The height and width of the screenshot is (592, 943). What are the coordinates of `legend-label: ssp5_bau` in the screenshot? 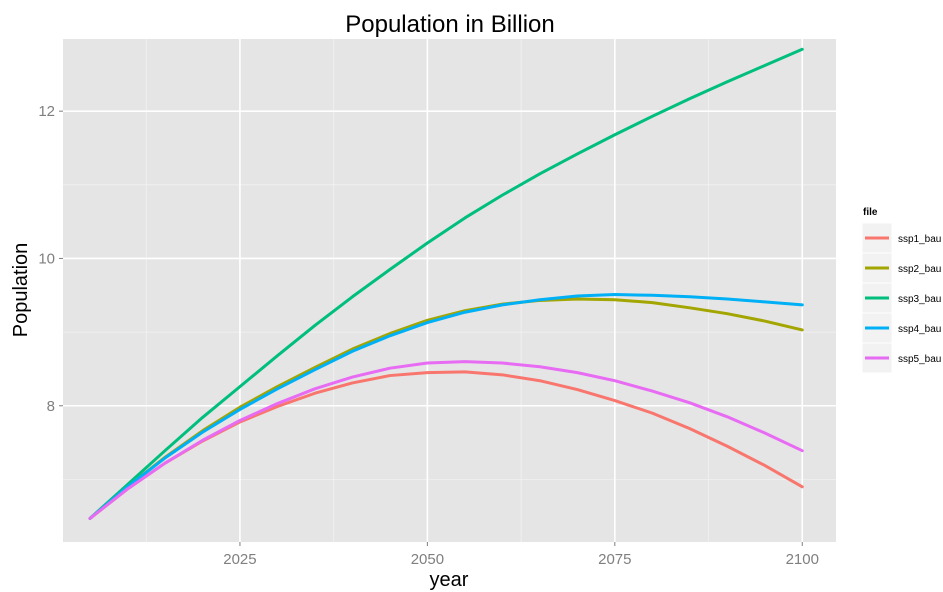 It's located at (919, 359).